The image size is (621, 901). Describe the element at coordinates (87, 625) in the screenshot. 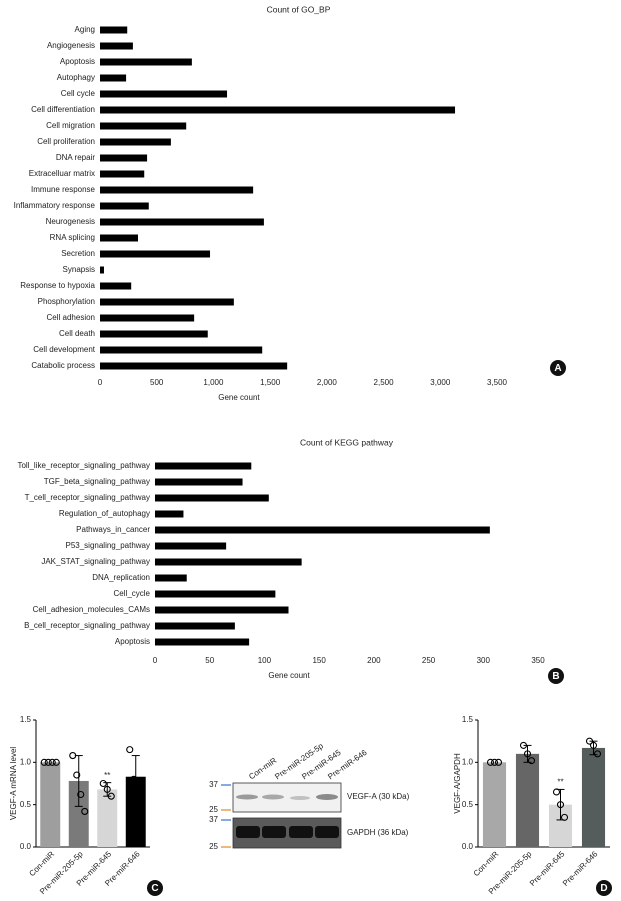

I see `y-tick-label: B_cell_receptor_signaling_pathway` at that location.